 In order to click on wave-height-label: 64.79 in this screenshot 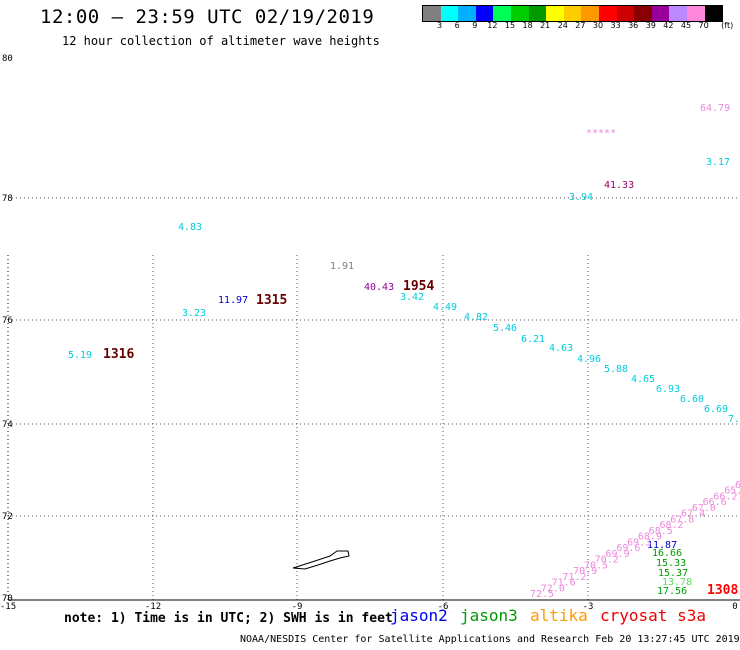, I will do `click(715, 108)`.